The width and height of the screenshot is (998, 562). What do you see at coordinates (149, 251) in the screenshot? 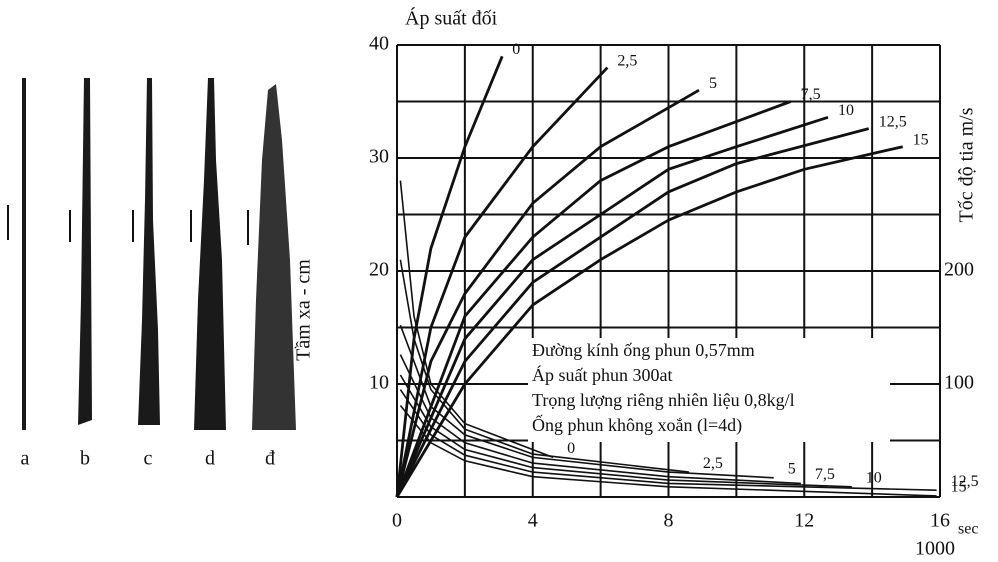
I see `spray-c` at bounding box center [149, 251].